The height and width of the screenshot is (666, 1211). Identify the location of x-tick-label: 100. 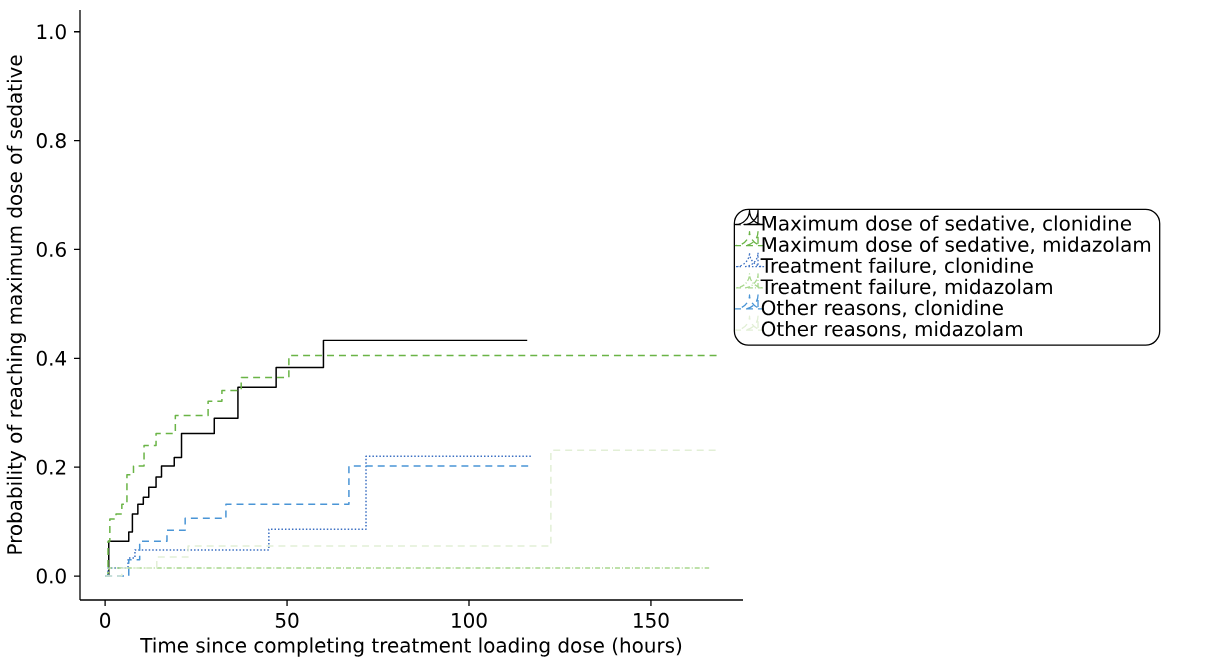
(469, 620).